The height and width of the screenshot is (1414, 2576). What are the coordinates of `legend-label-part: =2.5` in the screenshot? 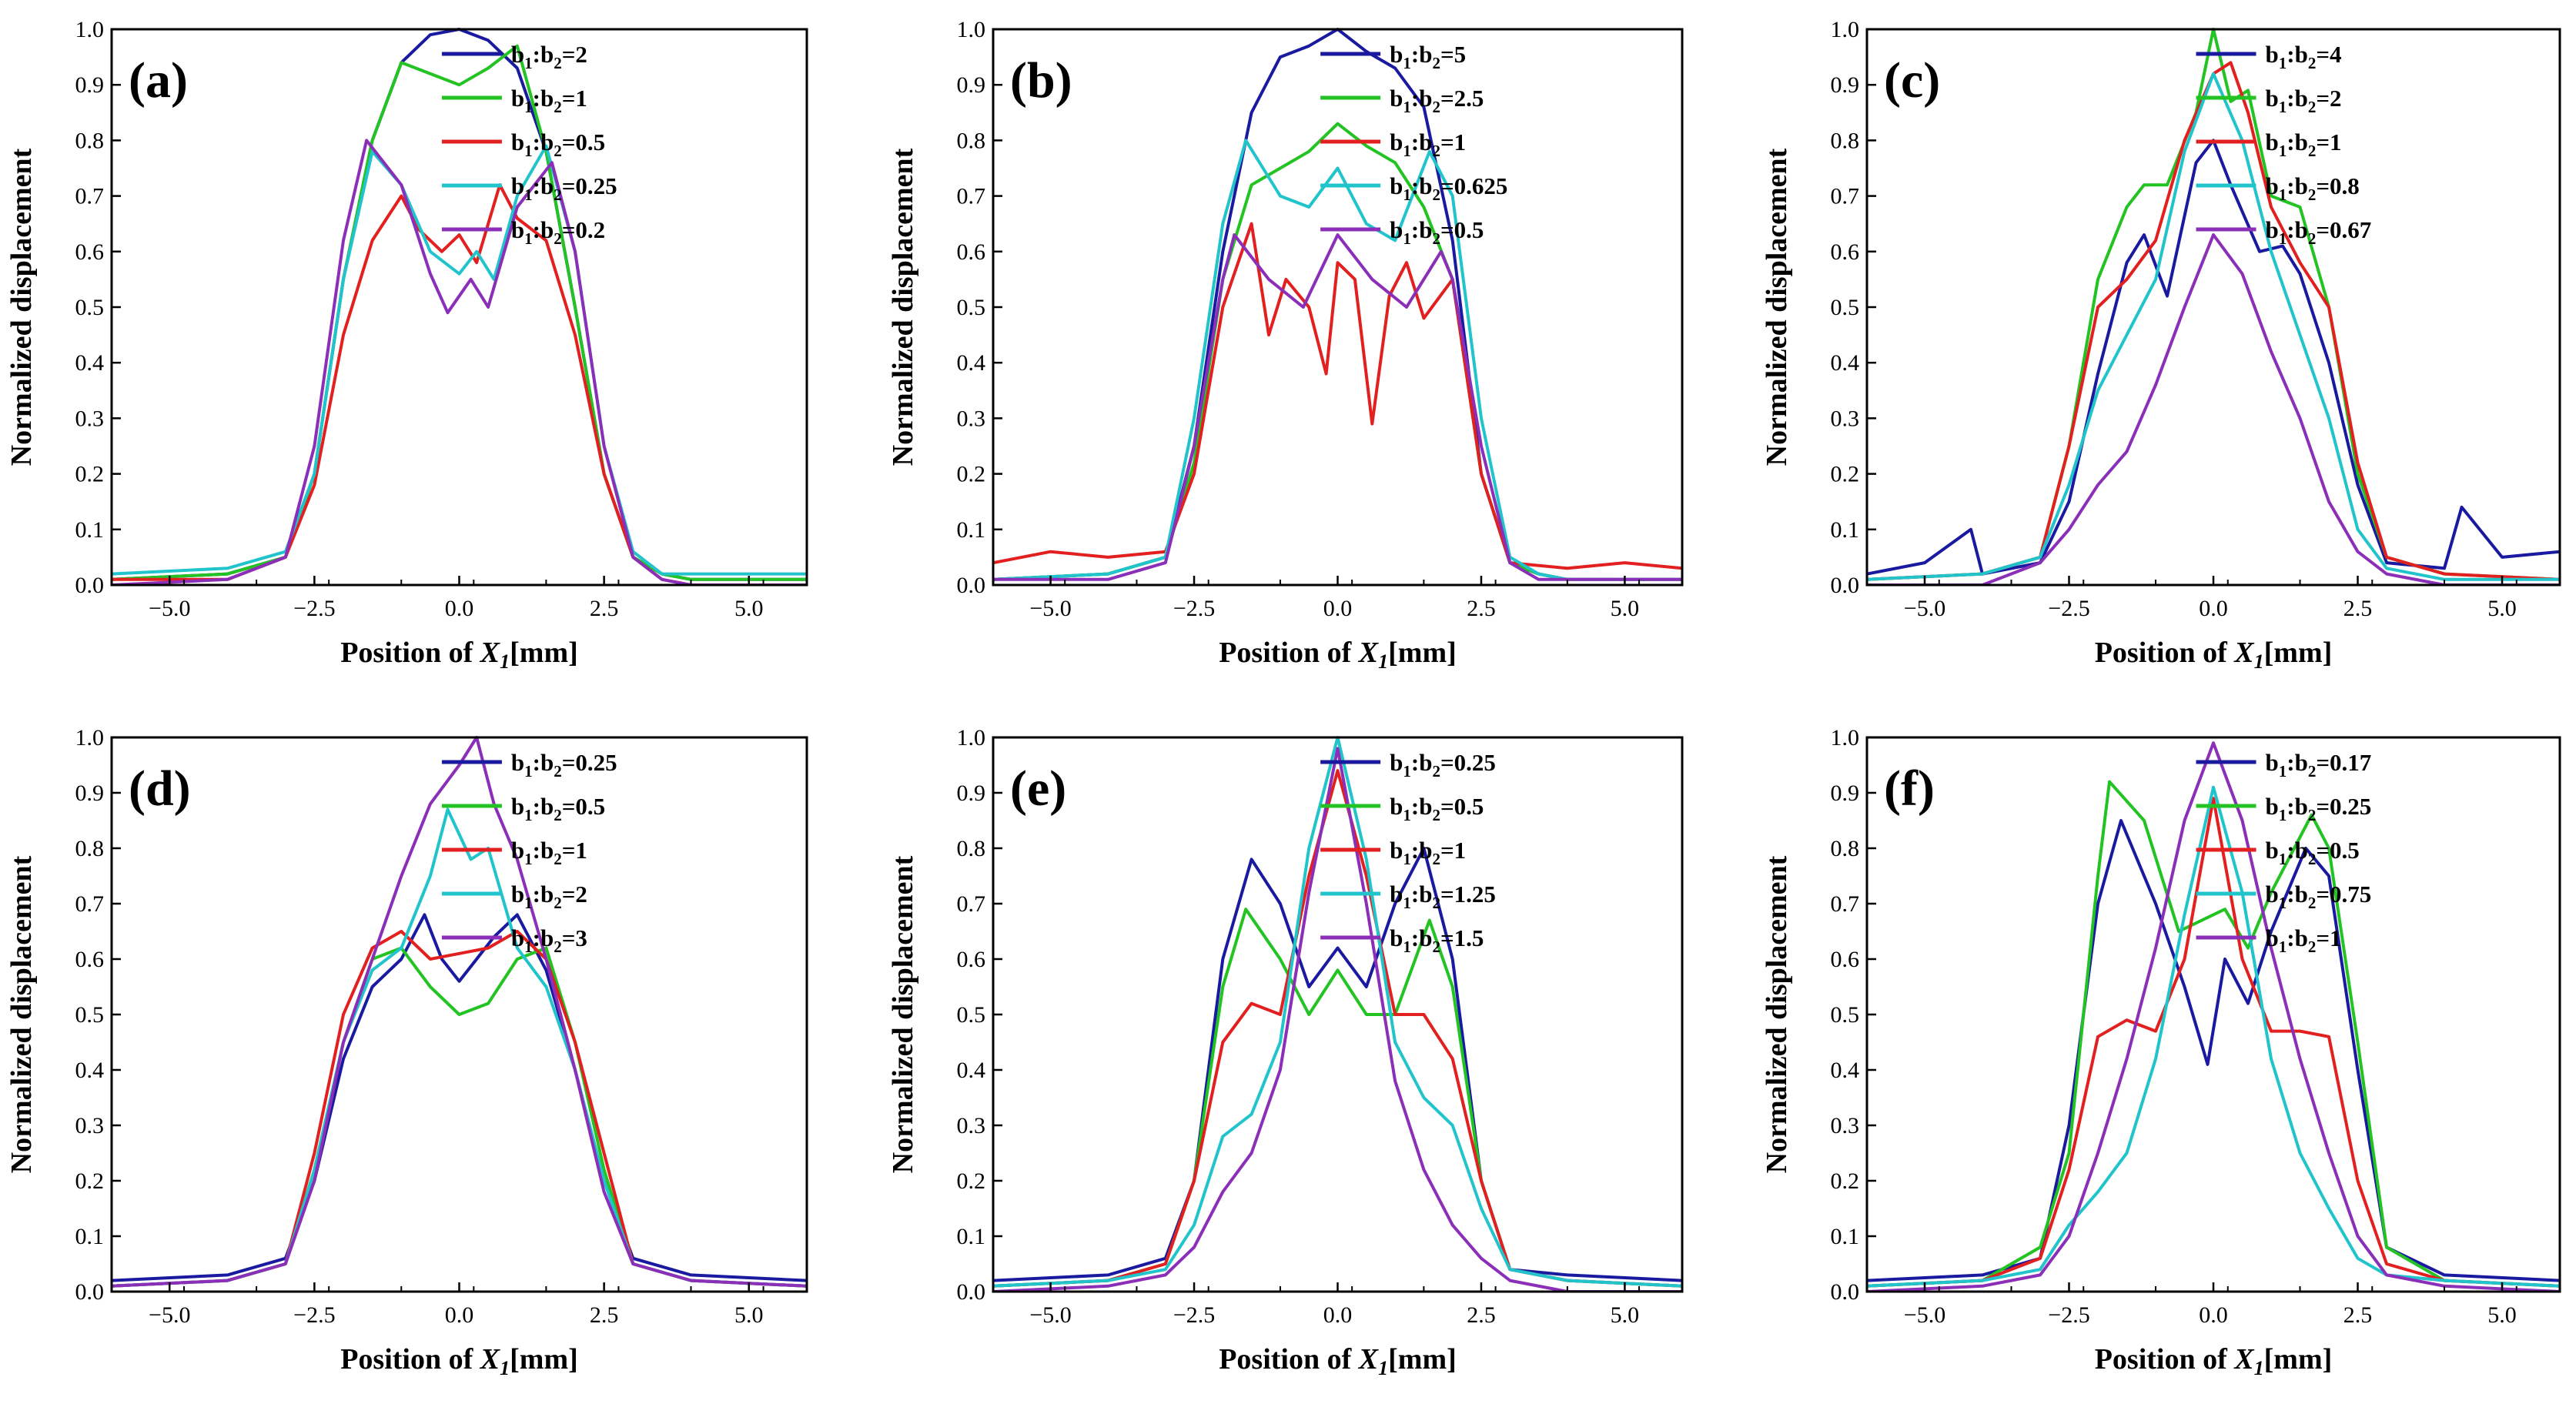 It's located at (1462, 98).